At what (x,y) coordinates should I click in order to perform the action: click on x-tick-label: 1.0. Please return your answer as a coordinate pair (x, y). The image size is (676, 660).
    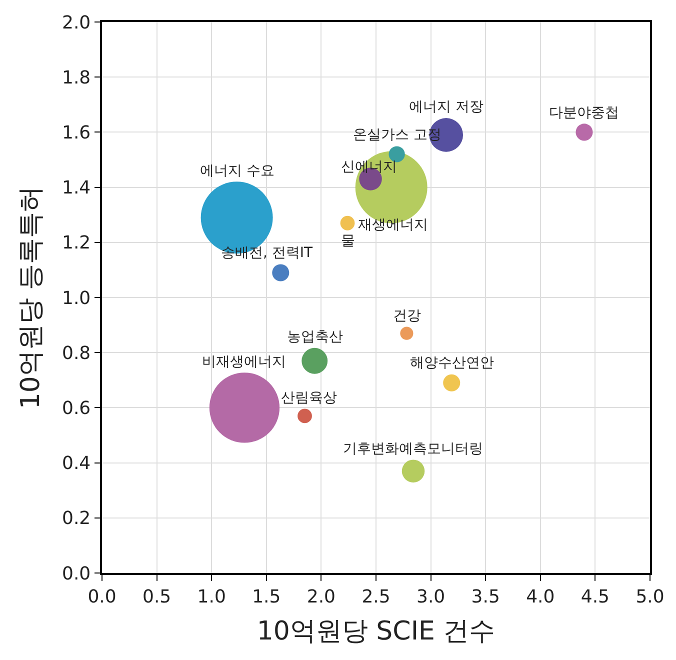
    Looking at the image, I should click on (211, 597).